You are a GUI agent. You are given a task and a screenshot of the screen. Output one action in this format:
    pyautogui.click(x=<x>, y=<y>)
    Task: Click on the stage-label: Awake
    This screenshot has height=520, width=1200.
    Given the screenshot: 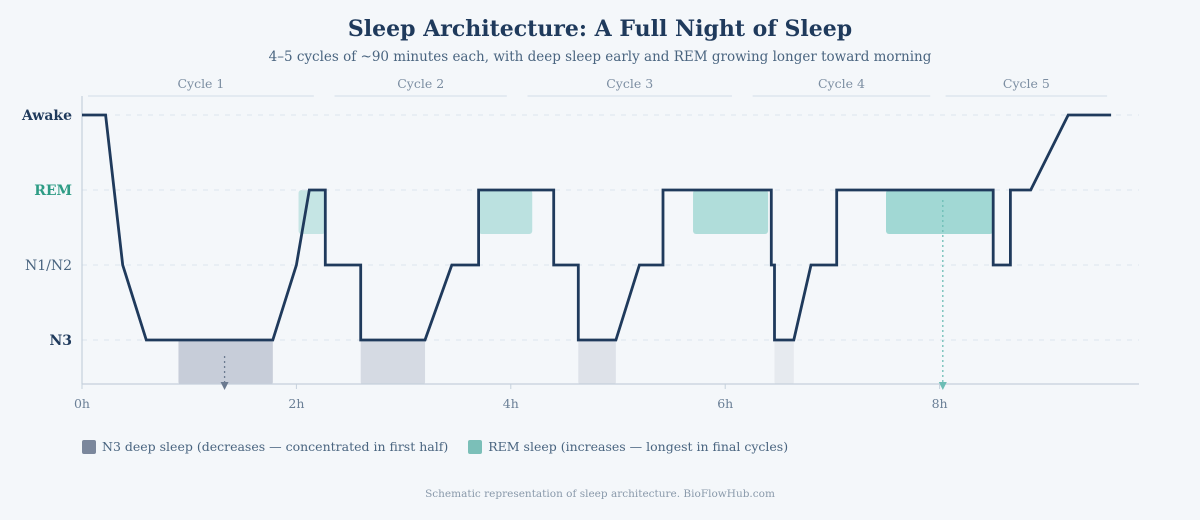 What is the action you would take?
    pyautogui.click(x=46, y=116)
    